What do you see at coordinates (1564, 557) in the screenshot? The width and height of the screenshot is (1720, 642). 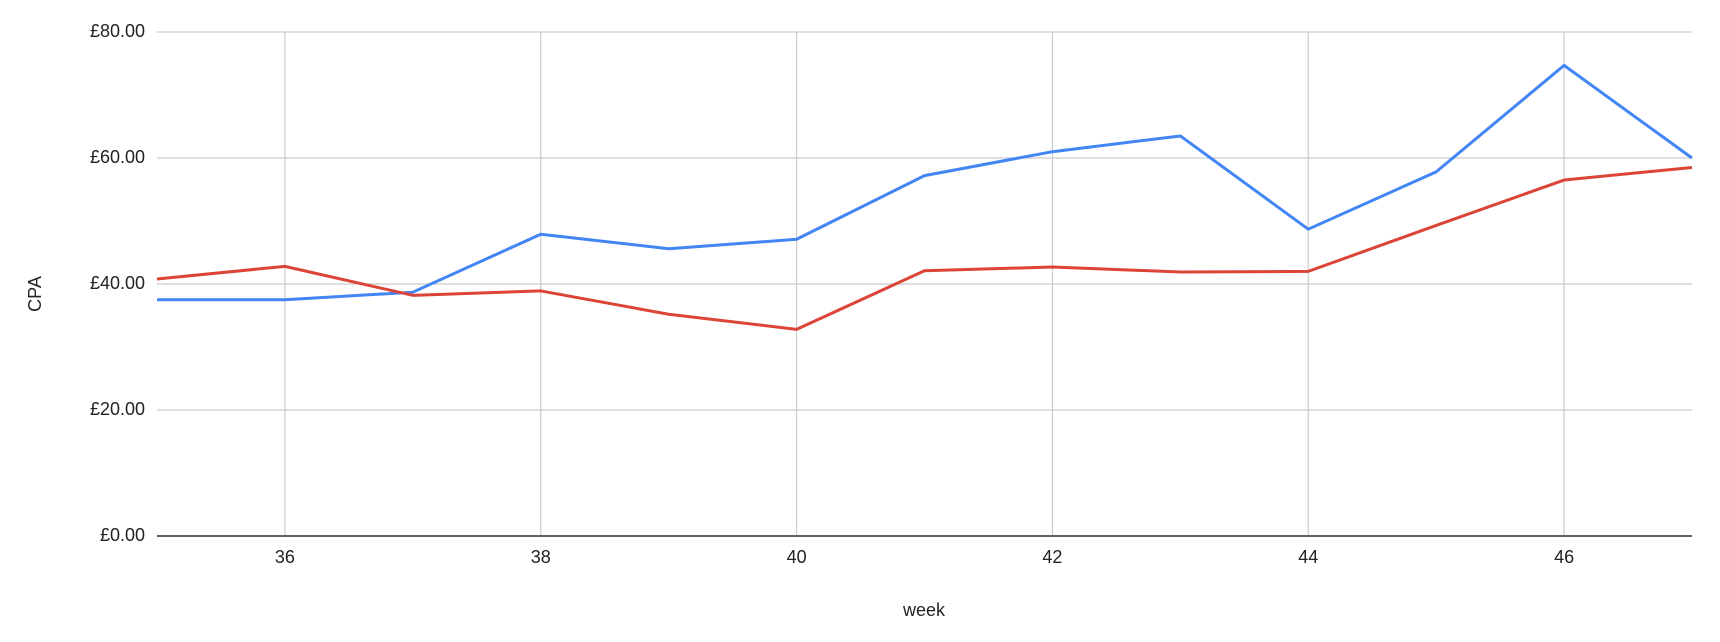 I see `x-tick-label: 46` at bounding box center [1564, 557].